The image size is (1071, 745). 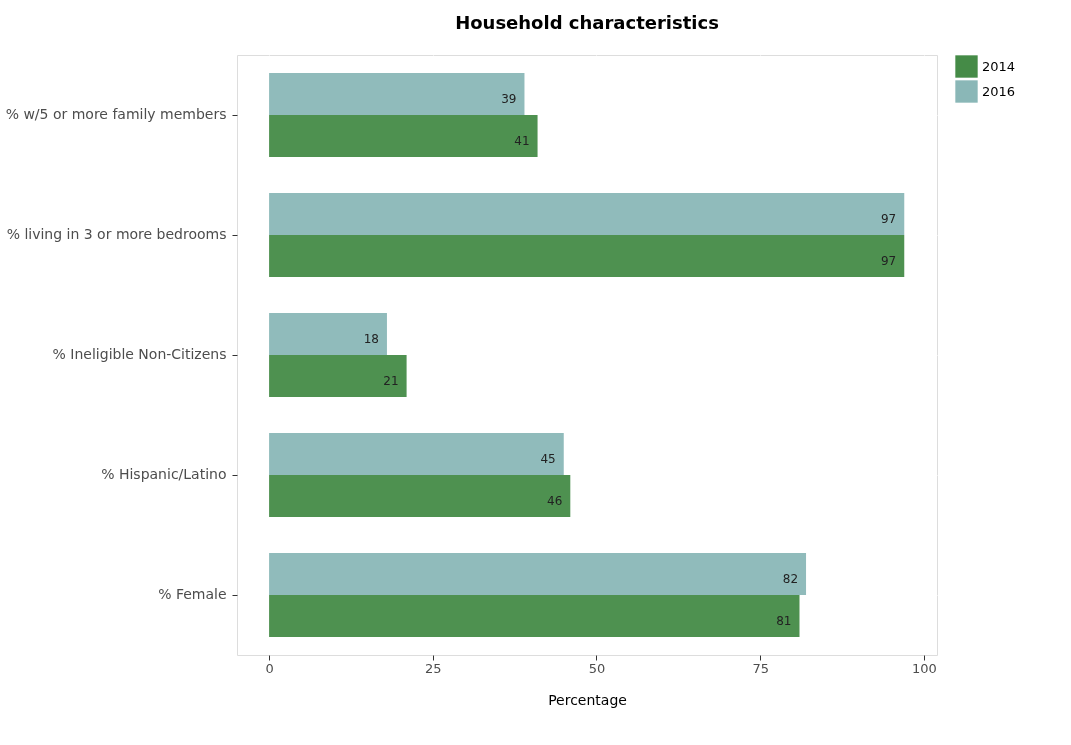 I want to click on data-label: 82, so click(x=790, y=579).